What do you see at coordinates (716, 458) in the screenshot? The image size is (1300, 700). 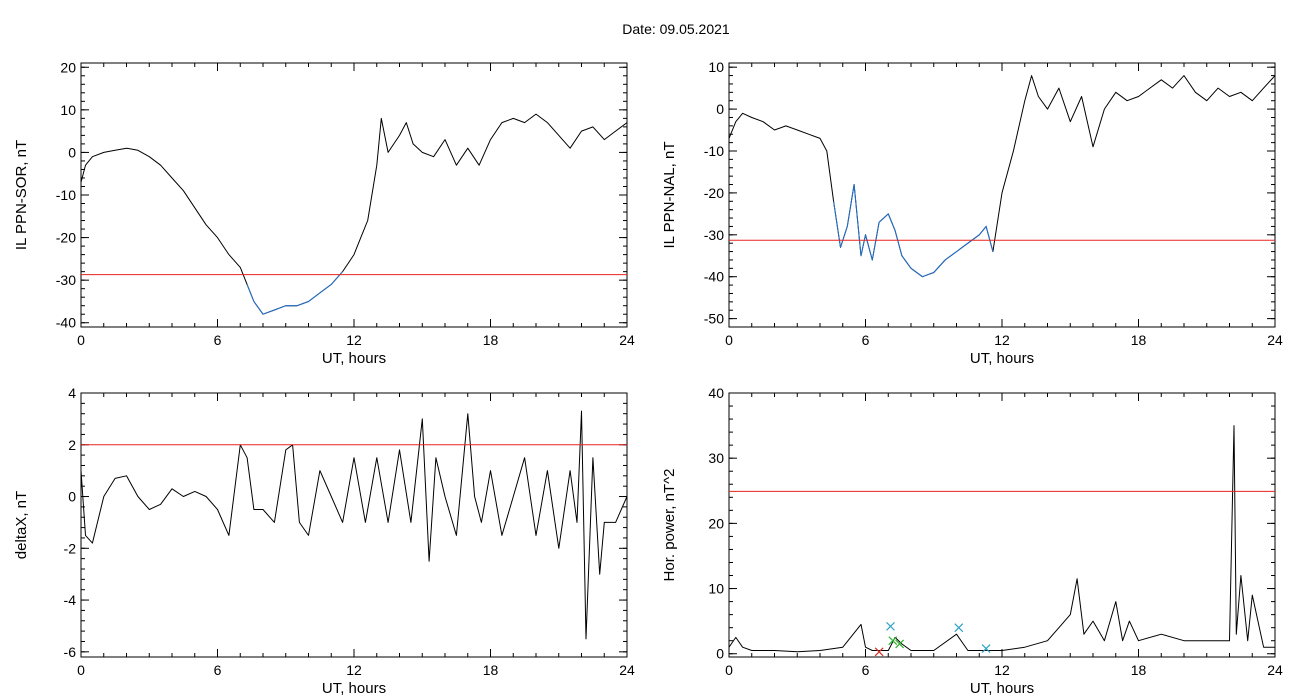 I see `y-tick-label: 30` at bounding box center [716, 458].